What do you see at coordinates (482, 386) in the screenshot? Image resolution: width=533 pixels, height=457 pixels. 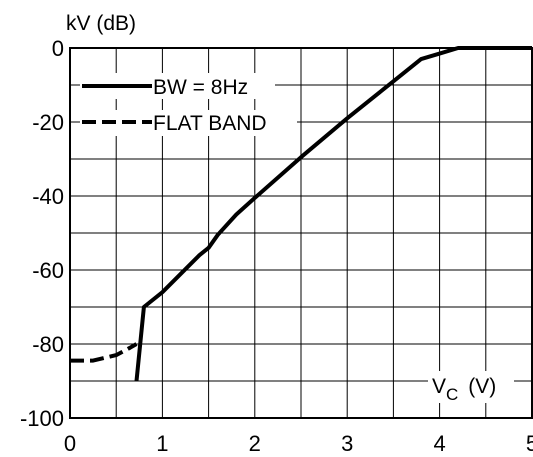 I see `x-axis-label-unit: (V)` at bounding box center [482, 386].